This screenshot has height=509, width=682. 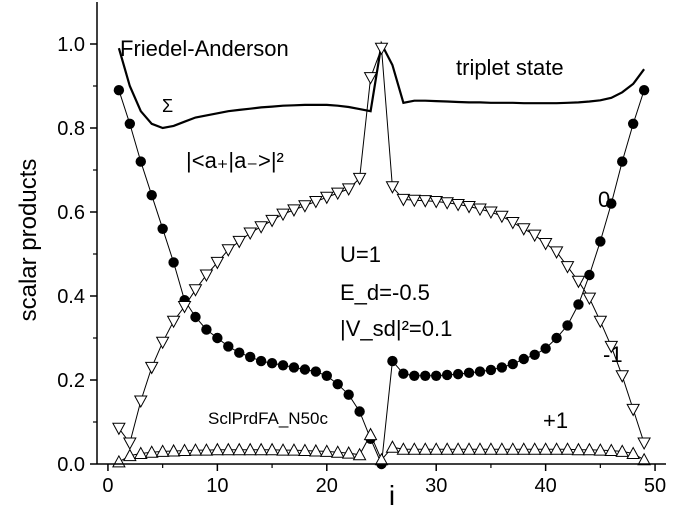 I want to click on annotation-minus-one: -1, so click(x=613, y=354).